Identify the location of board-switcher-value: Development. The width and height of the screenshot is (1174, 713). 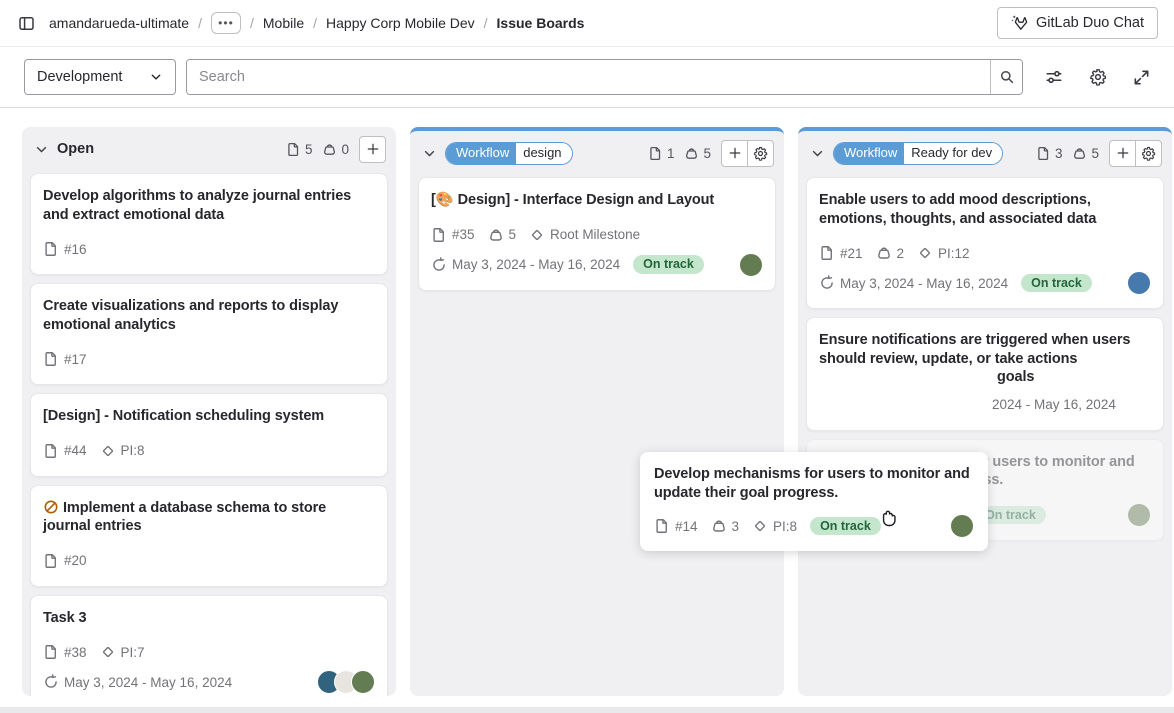
(80, 77).